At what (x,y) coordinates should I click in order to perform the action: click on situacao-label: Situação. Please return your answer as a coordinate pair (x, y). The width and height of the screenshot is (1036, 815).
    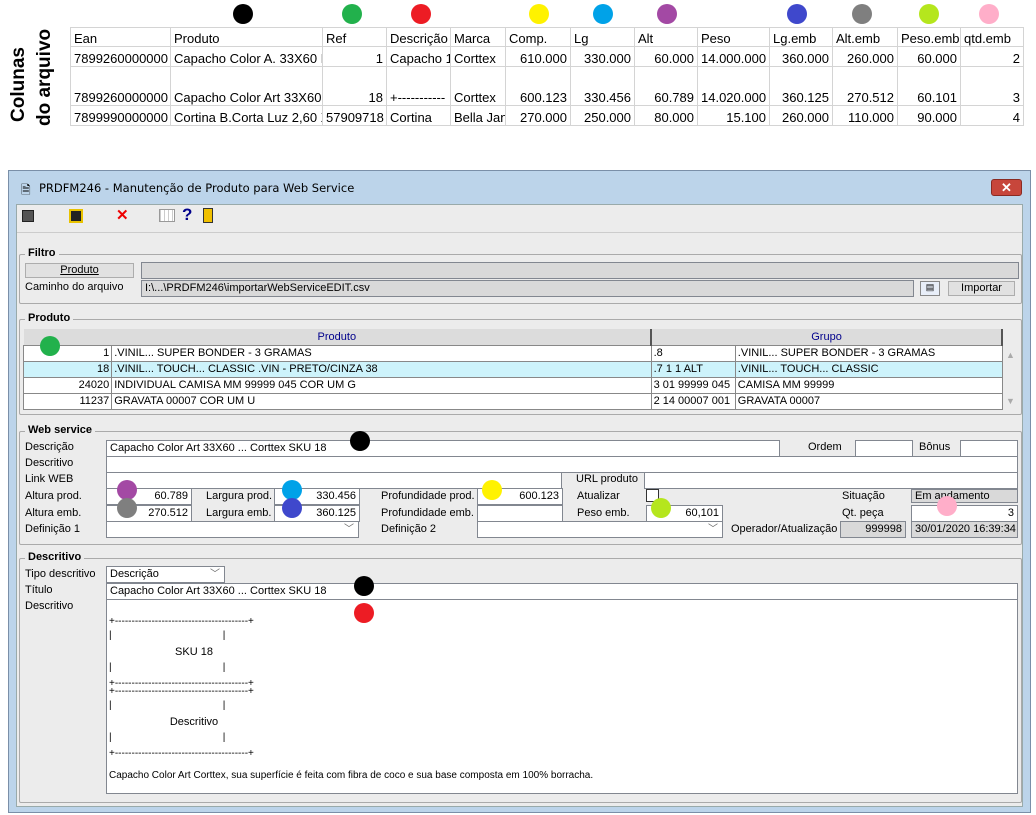
    Looking at the image, I should click on (863, 496).